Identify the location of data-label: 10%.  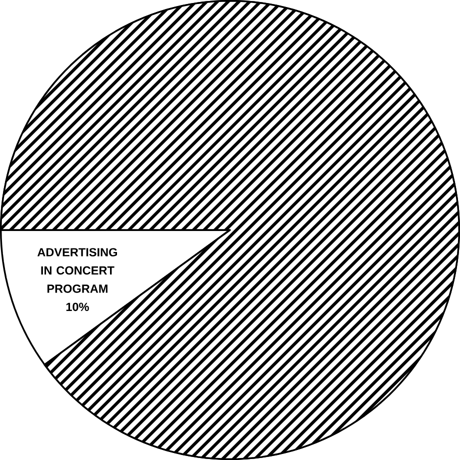
(77, 307).